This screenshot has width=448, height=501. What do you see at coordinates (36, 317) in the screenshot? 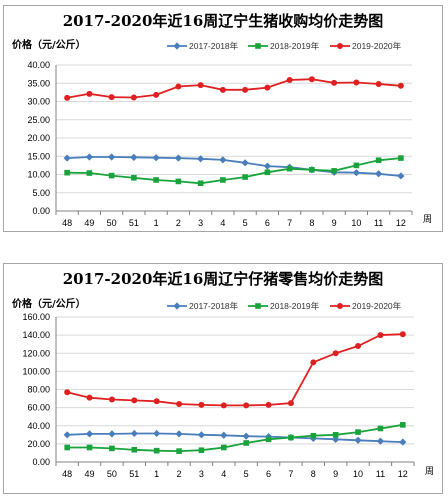
I see `y-tick-label: 160.00` at bounding box center [36, 317].